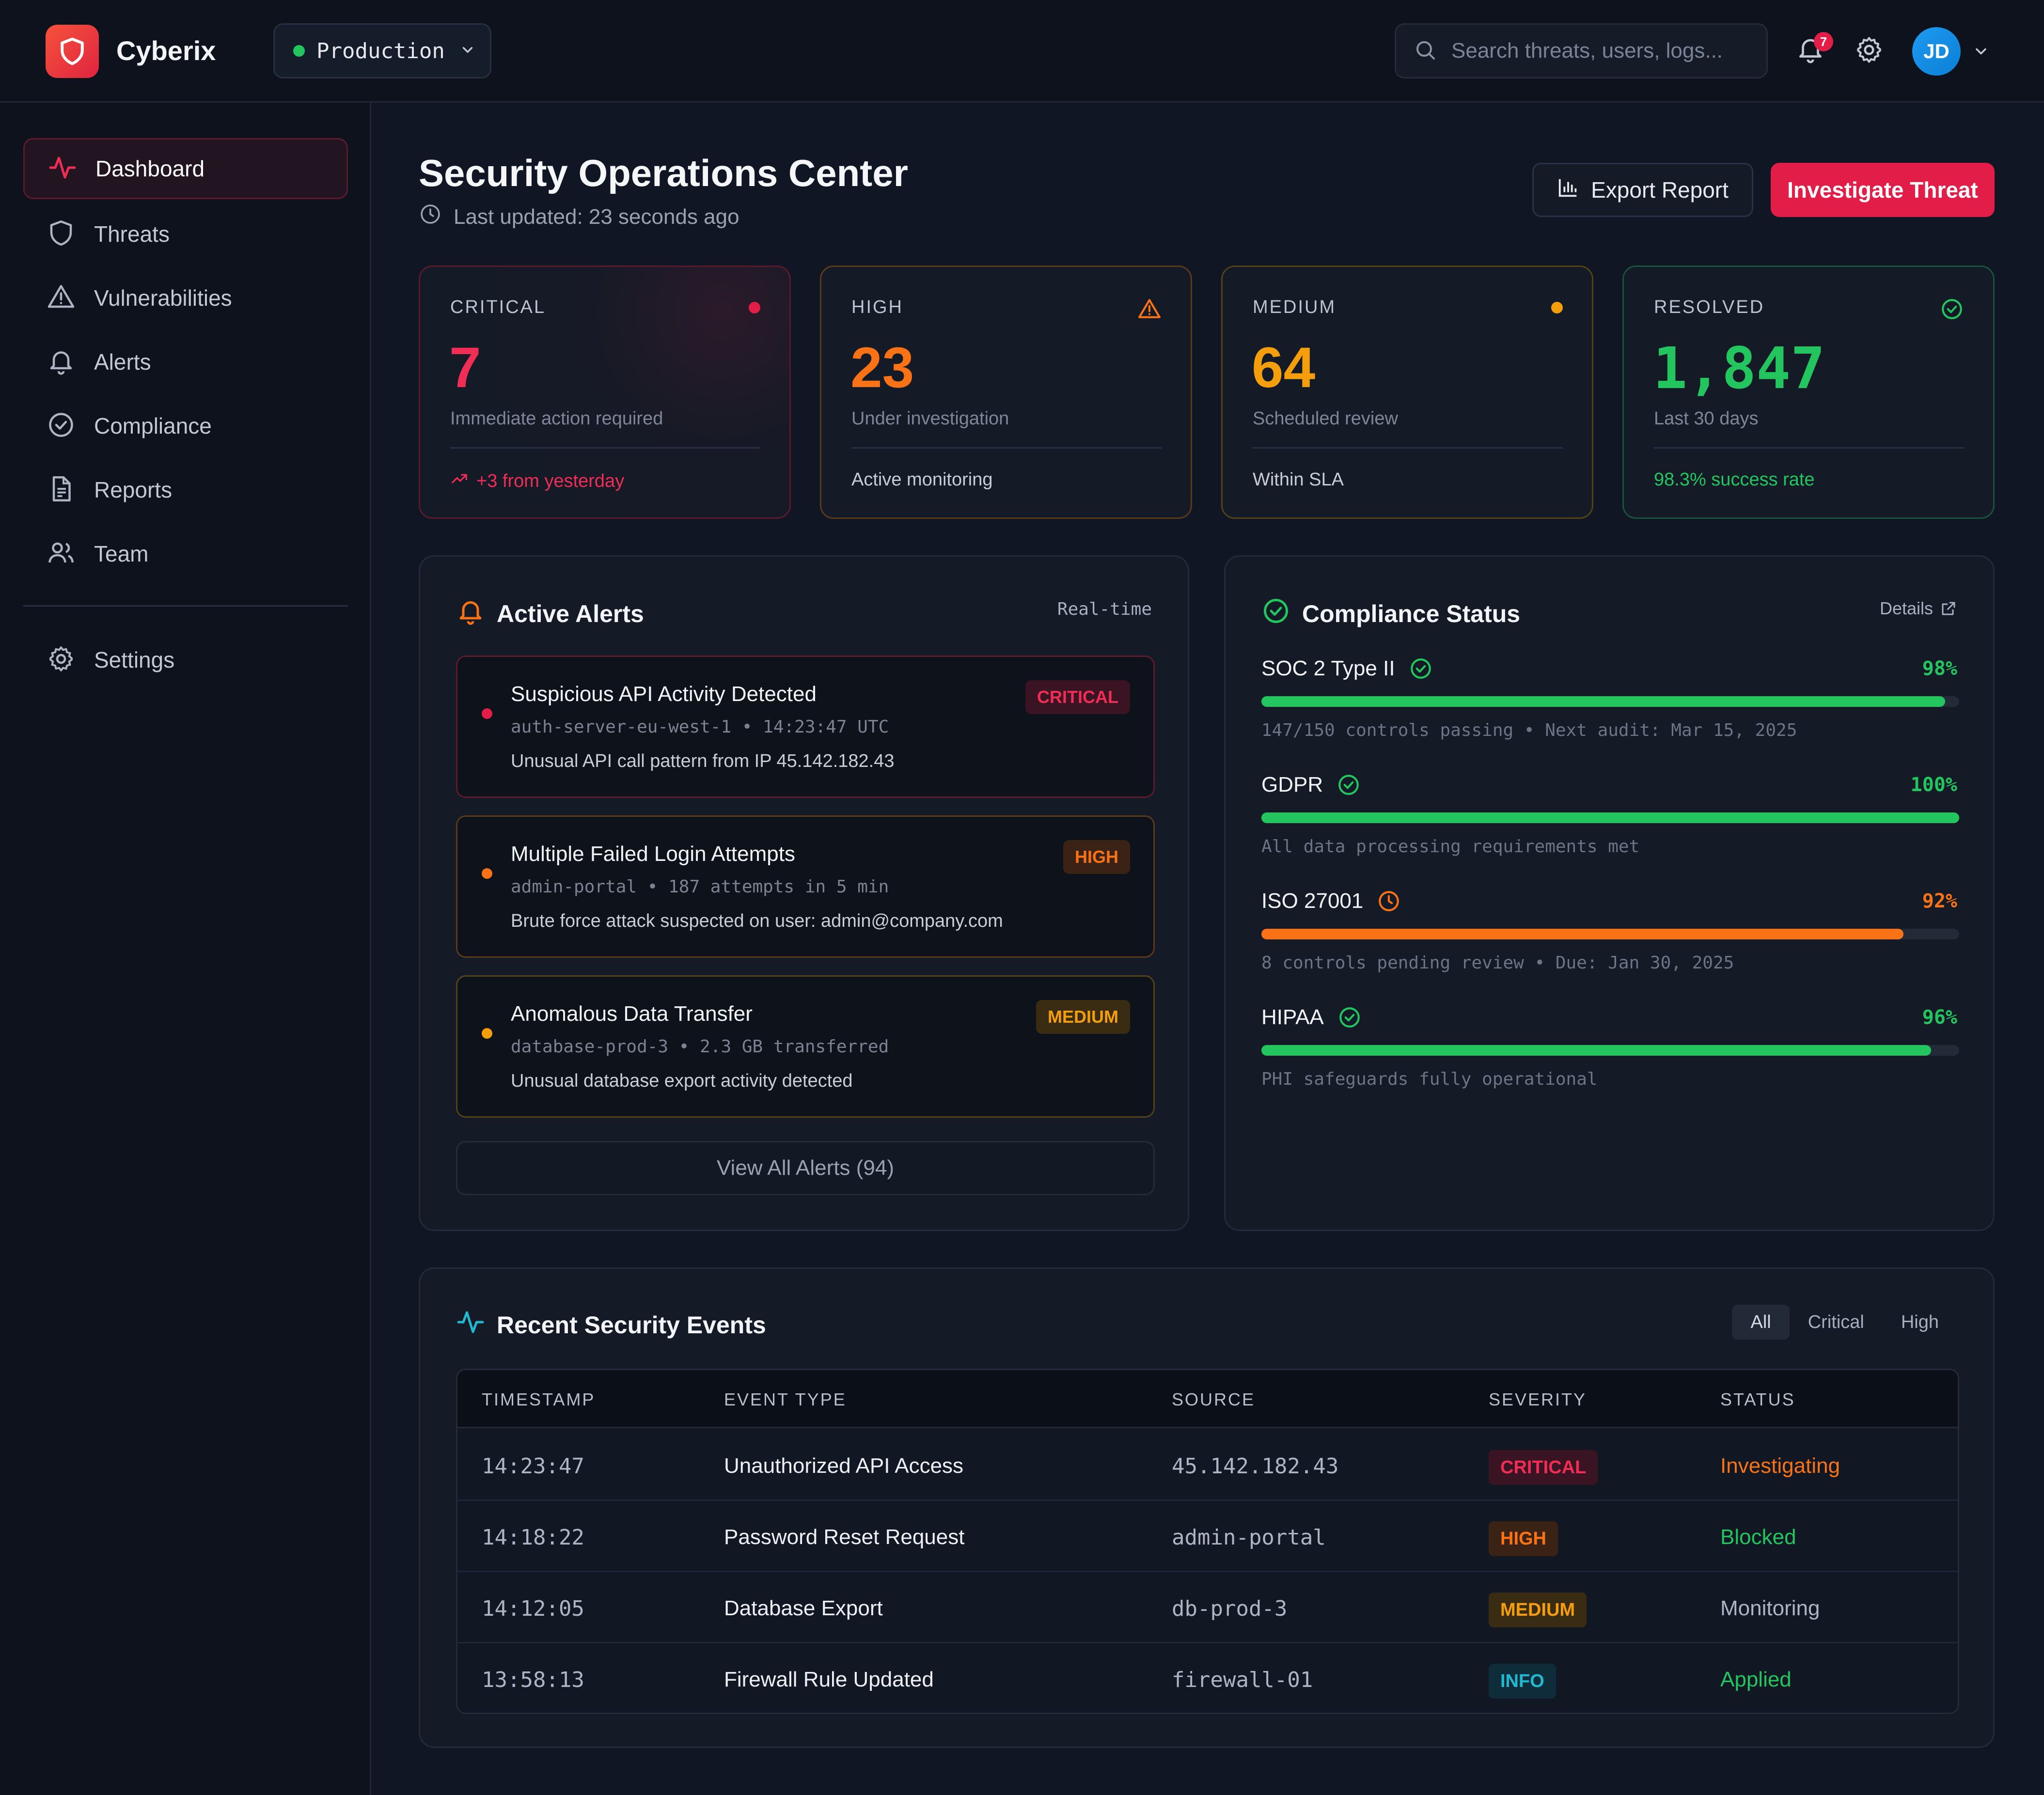 The height and width of the screenshot is (1795, 2044). I want to click on sidebar-item-settings: Settings, so click(185, 659).